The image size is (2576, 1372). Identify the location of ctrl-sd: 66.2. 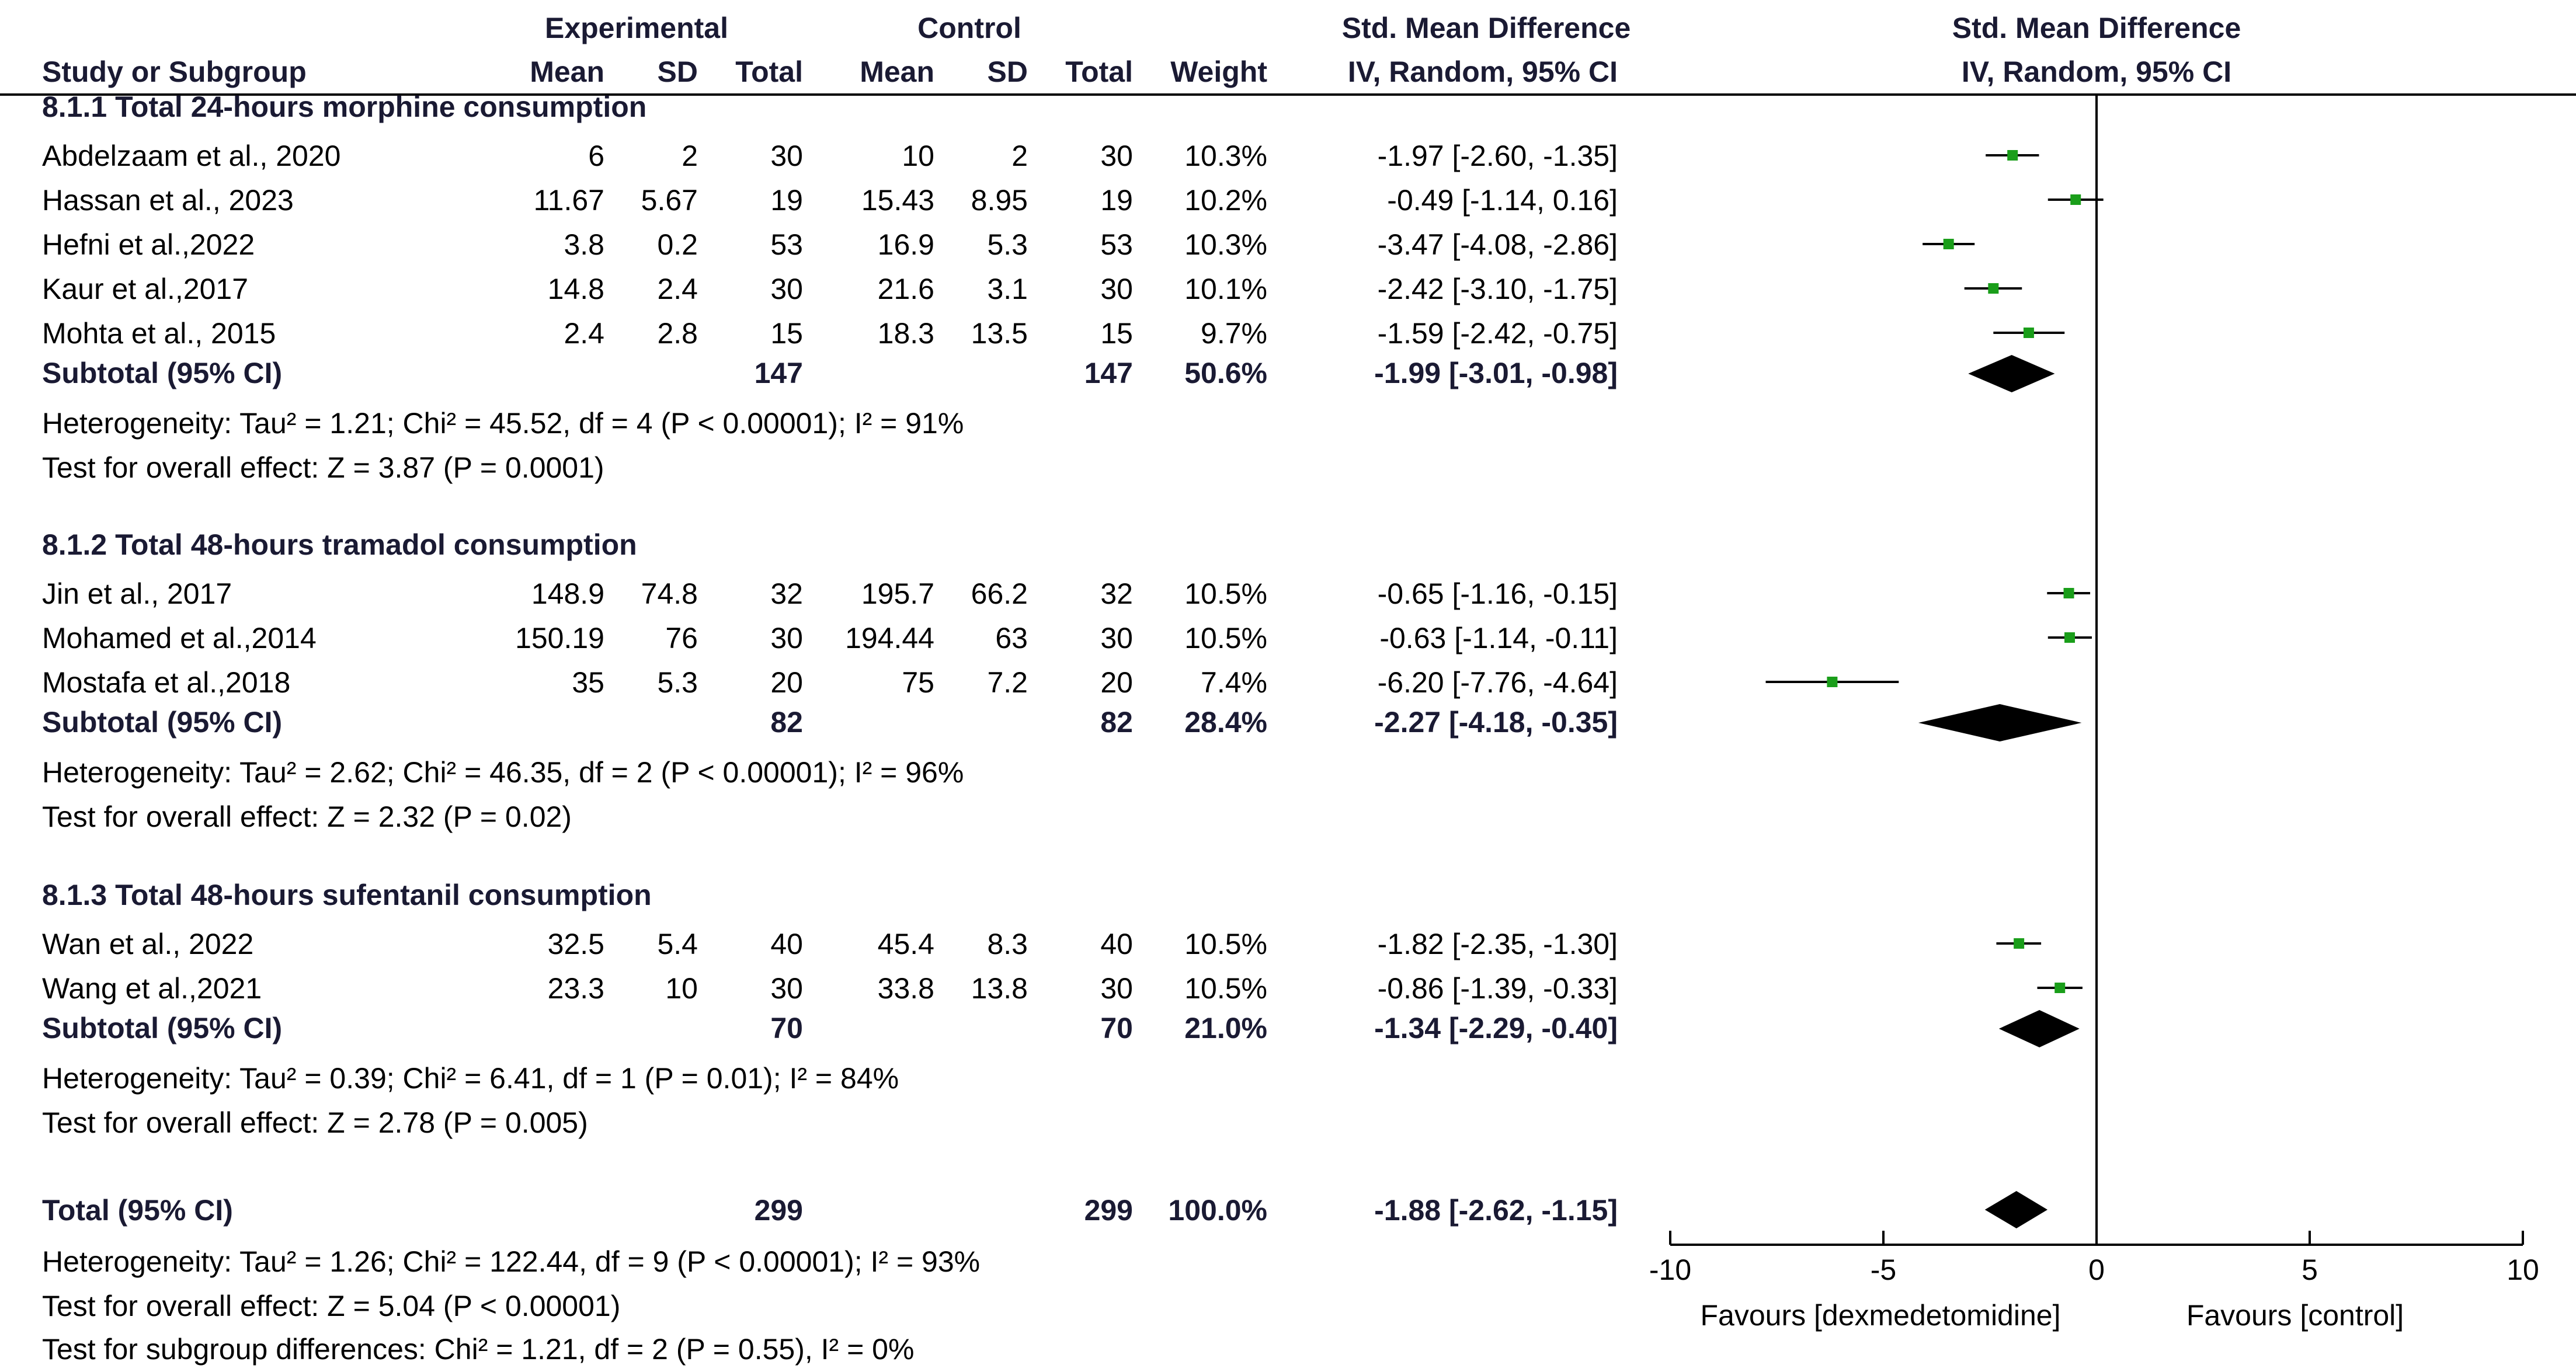
(999, 593).